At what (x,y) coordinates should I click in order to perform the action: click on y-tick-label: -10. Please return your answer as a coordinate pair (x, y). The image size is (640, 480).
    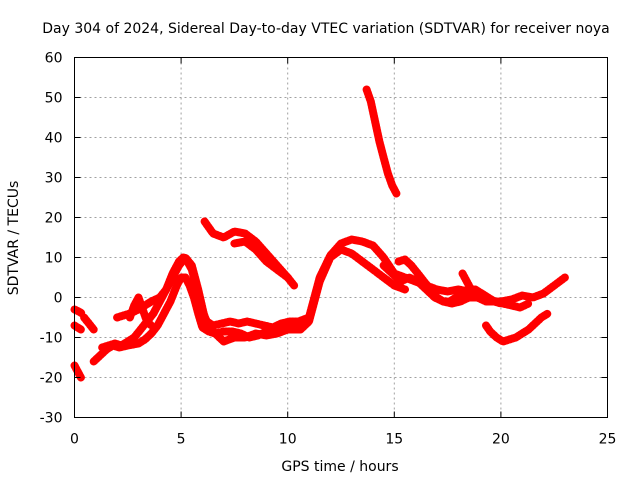
    Looking at the image, I should click on (51, 339).